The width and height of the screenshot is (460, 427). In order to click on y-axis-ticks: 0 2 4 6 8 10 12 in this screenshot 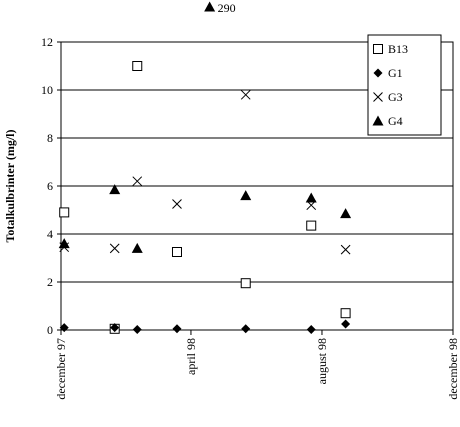, I will do `click(51, 186)`.